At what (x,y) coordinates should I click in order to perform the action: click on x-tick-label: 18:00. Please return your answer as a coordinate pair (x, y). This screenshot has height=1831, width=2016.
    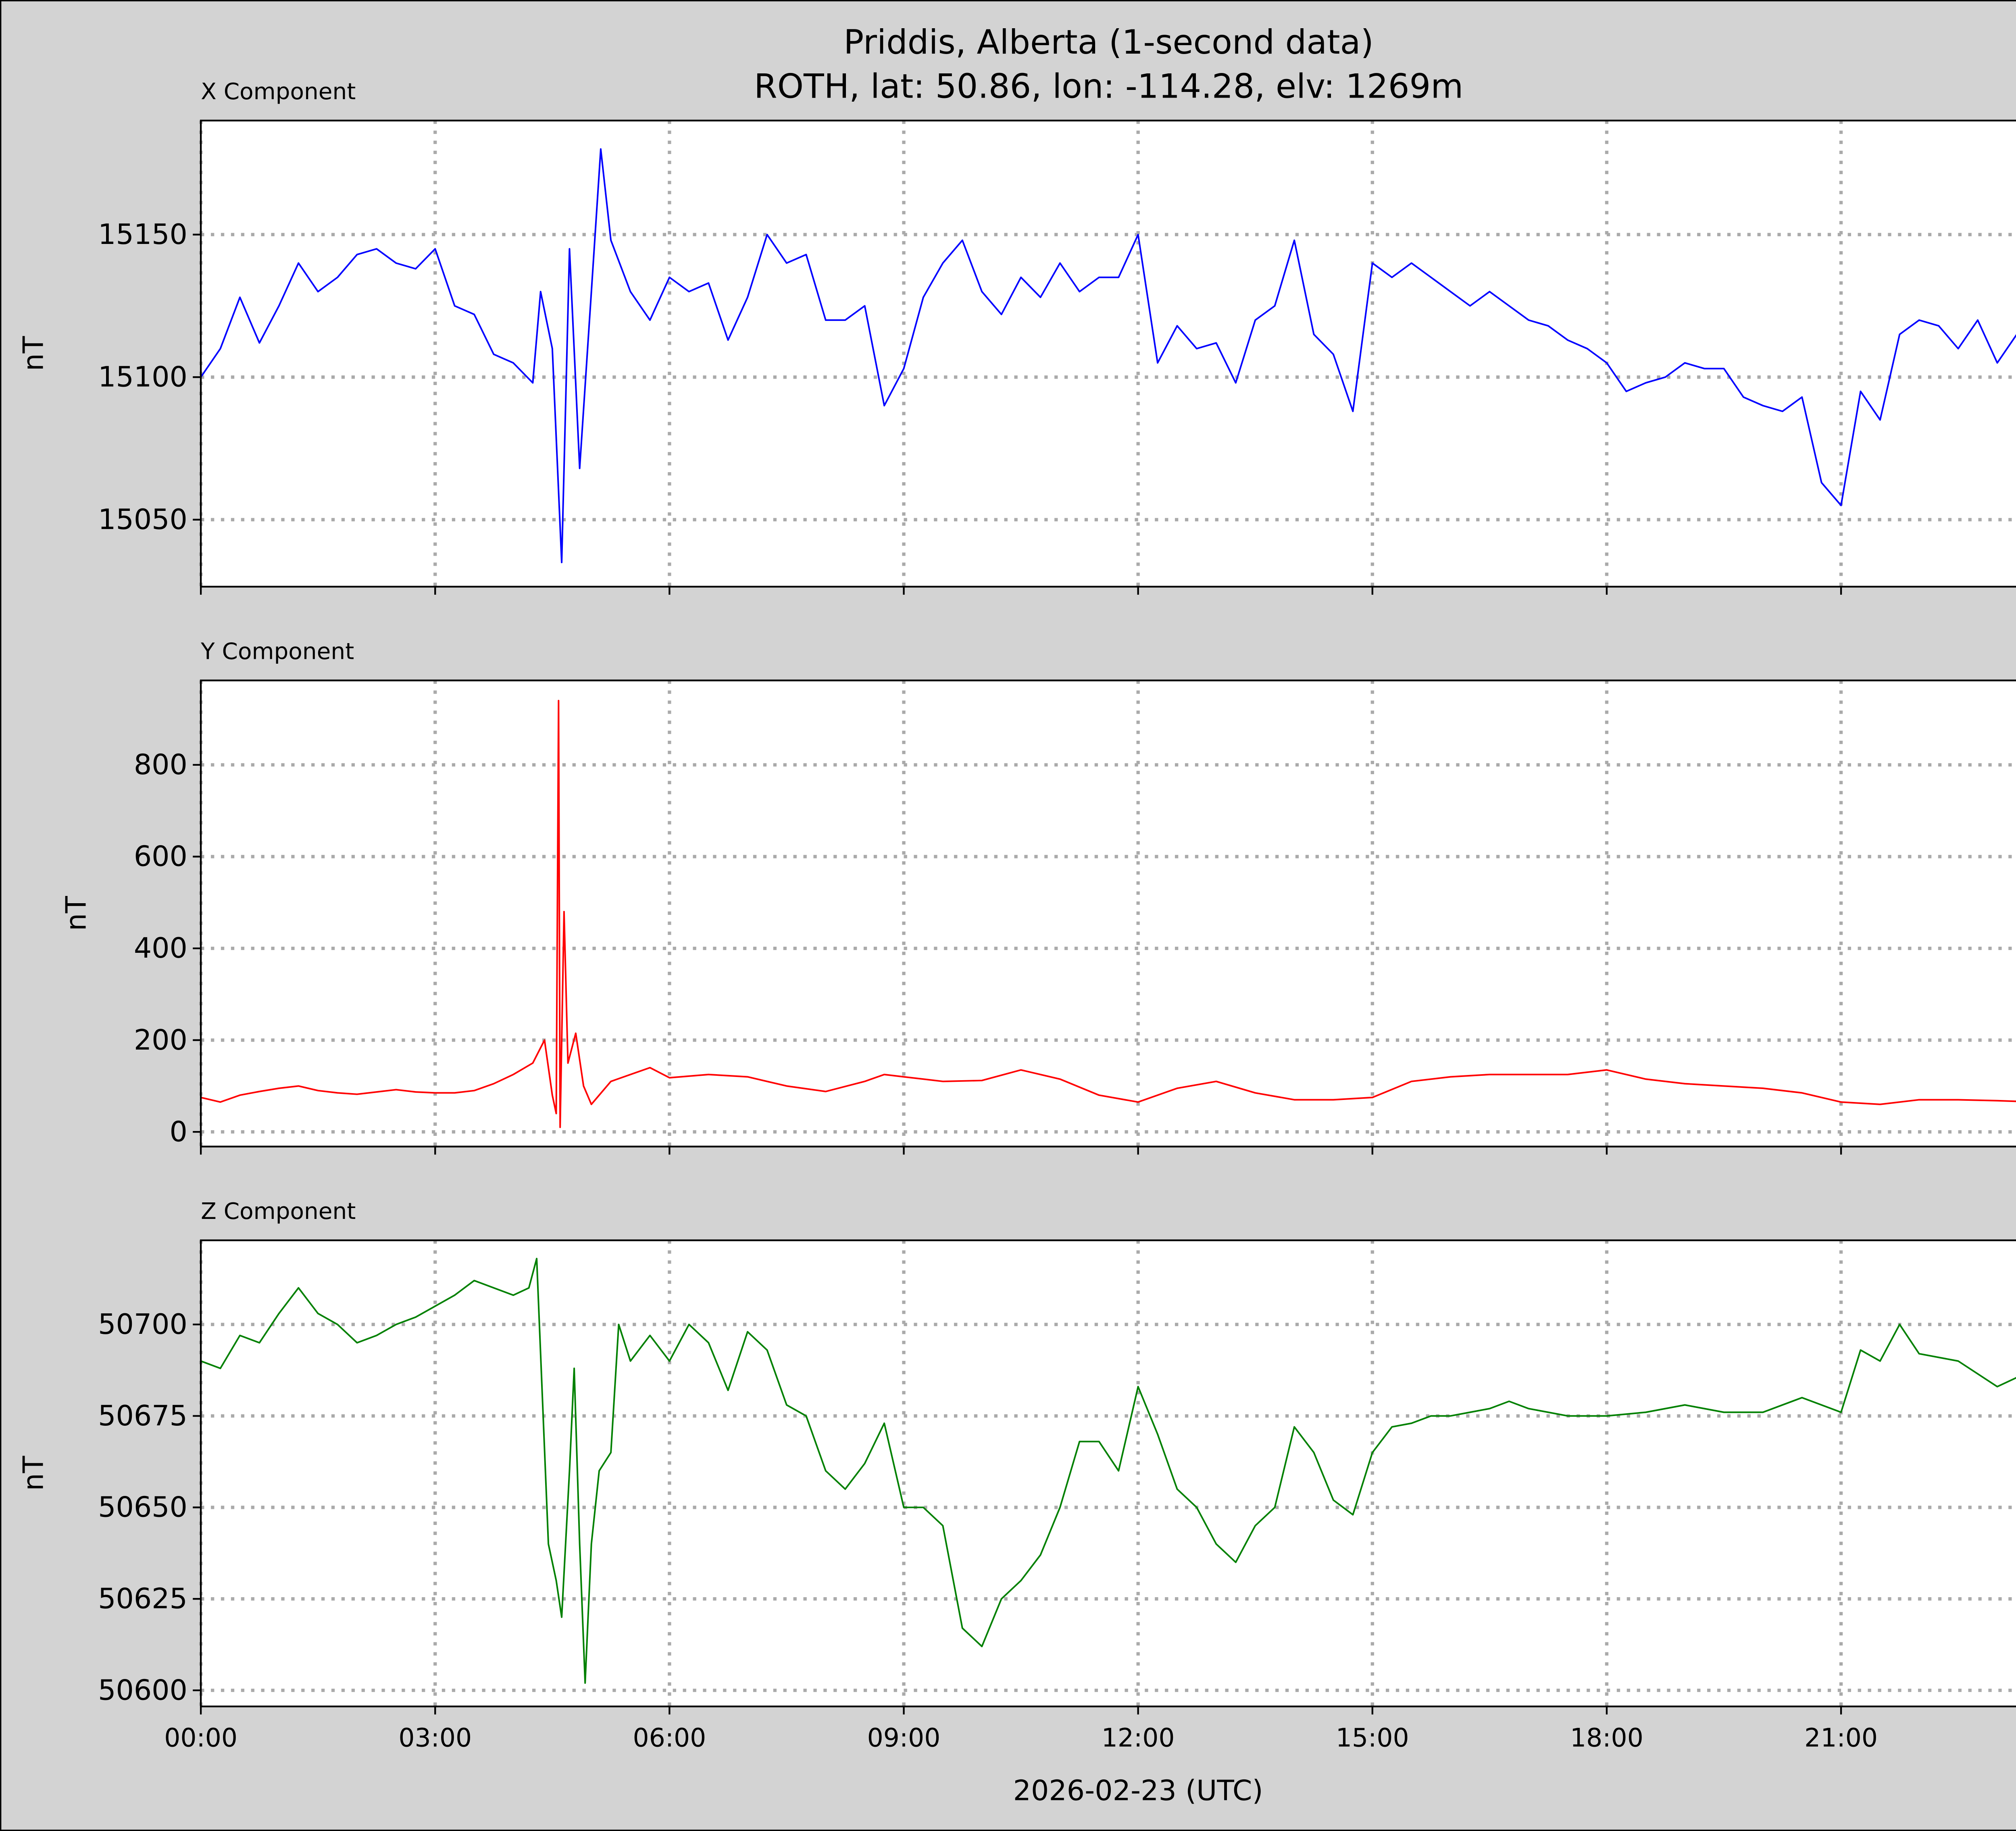
    Looking at the image, I should click on (1606, 1738).